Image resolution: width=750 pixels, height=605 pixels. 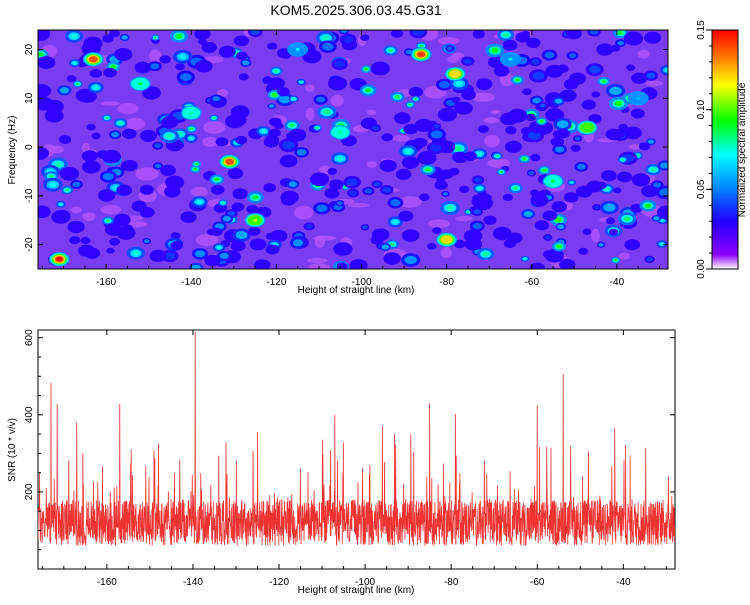 What do you see at coordinates (106, 282) in the screenshot?
I see `x-tick-label: -160` at bounding box center [106, 282].